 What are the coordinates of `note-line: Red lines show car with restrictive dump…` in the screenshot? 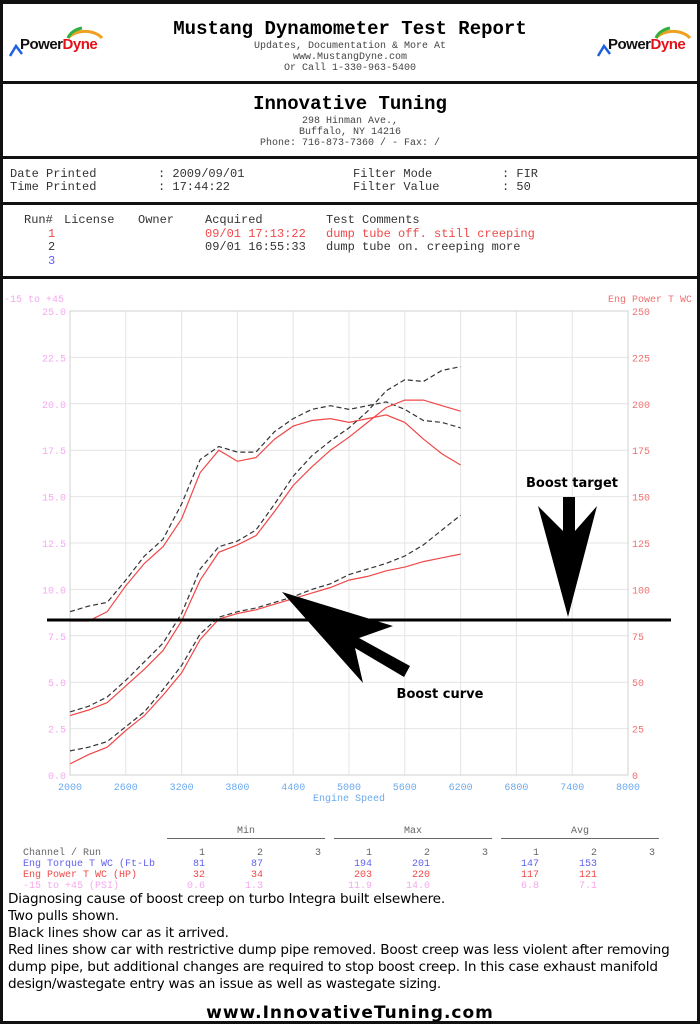 It's located at (339, 967).